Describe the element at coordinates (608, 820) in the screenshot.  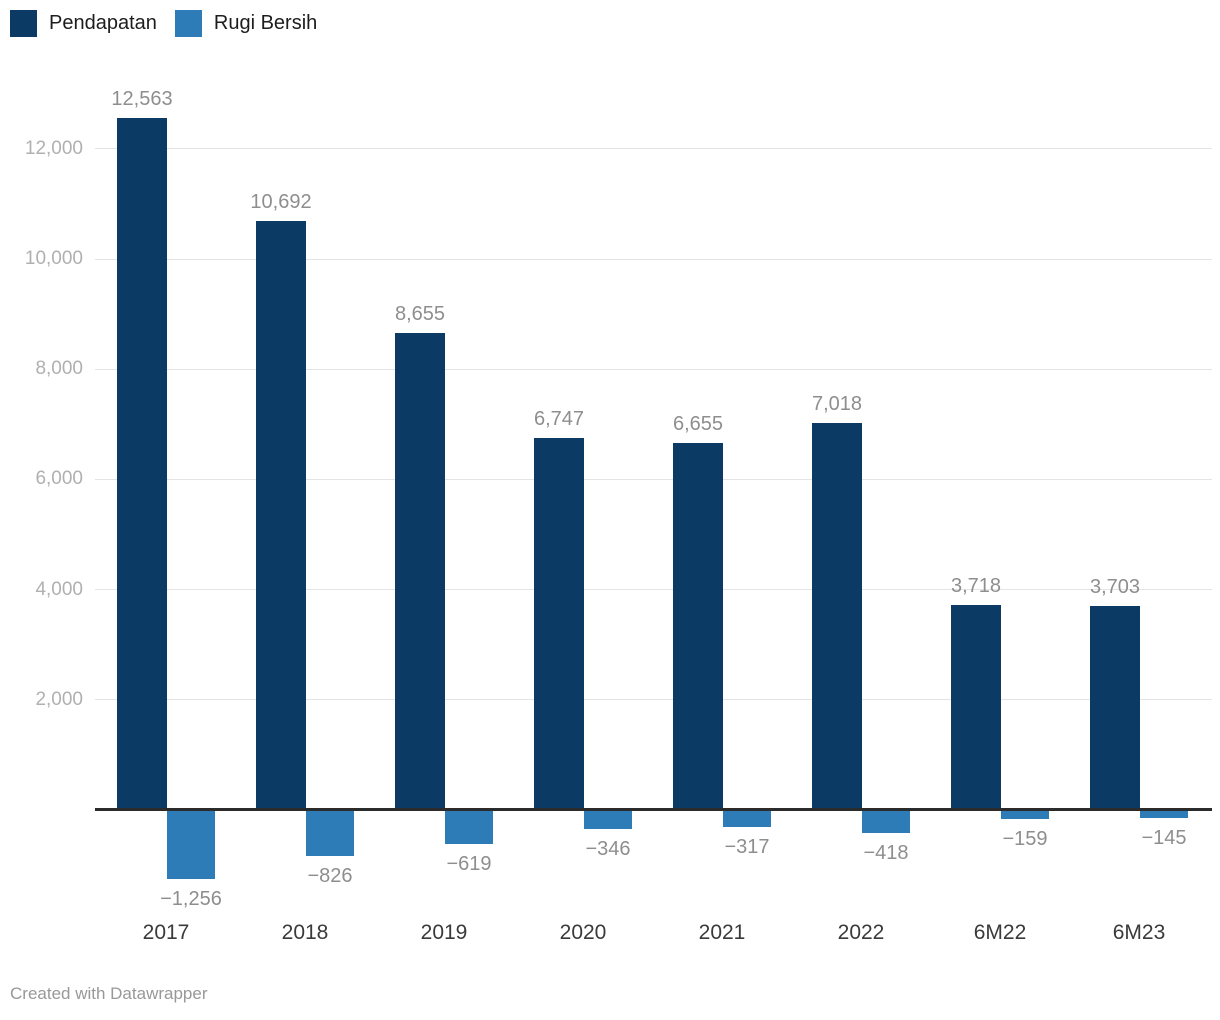
I see `bar-rugi-bersih-2020` at that location.